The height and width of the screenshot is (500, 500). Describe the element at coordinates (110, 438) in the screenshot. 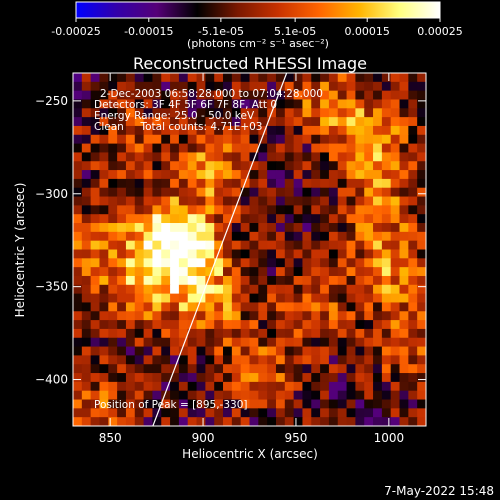

I see `x-tick-label: 850` at that location.